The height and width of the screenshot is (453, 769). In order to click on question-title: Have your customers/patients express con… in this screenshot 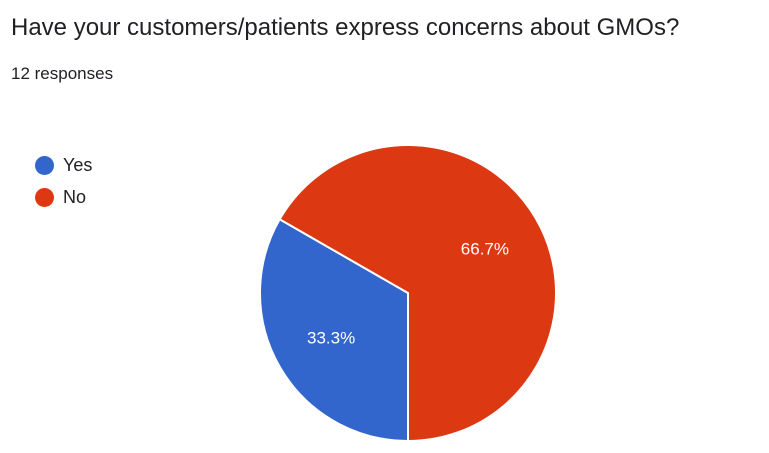, I will do `click(345, 27)`.